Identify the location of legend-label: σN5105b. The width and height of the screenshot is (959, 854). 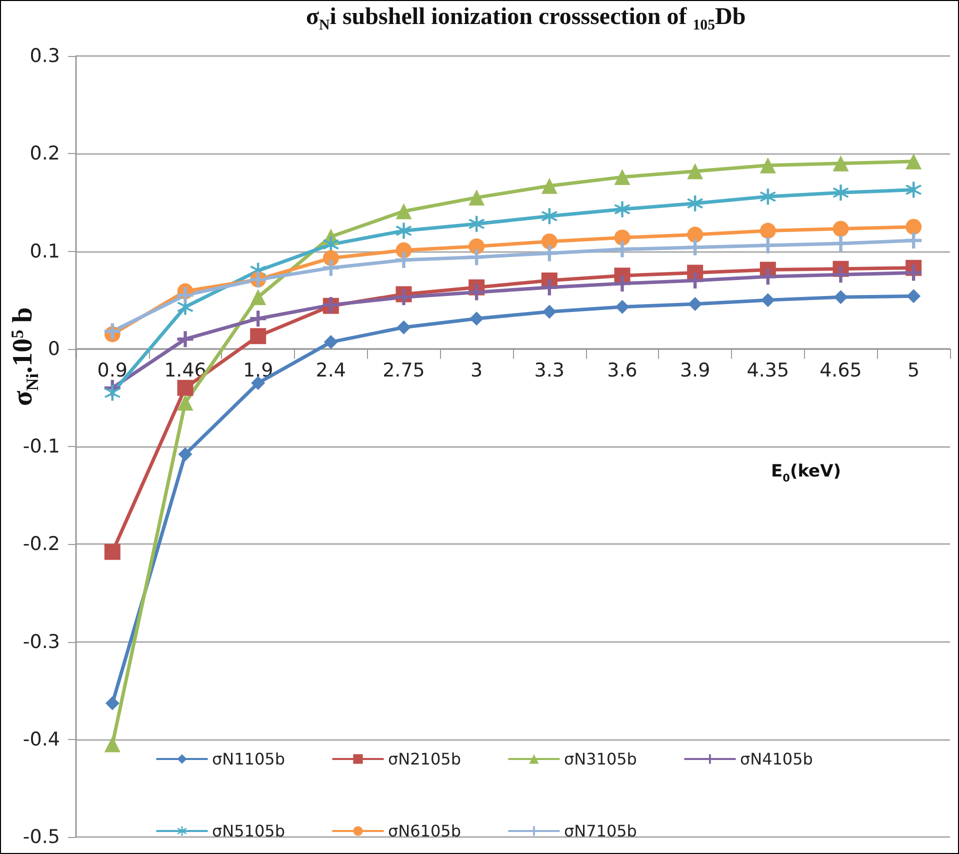
(248, 831).